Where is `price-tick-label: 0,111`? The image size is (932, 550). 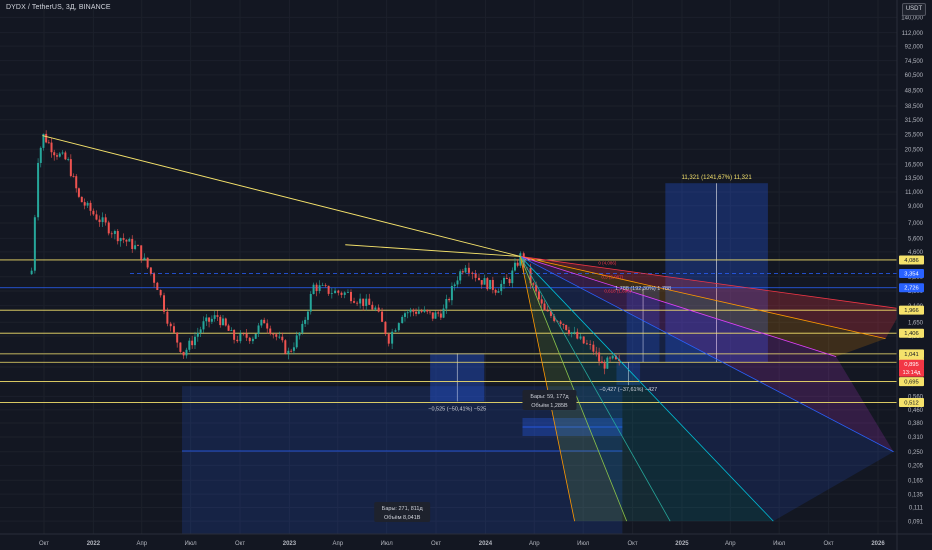 price-tick-label: 0,111 is located at coordinates (916, 509).